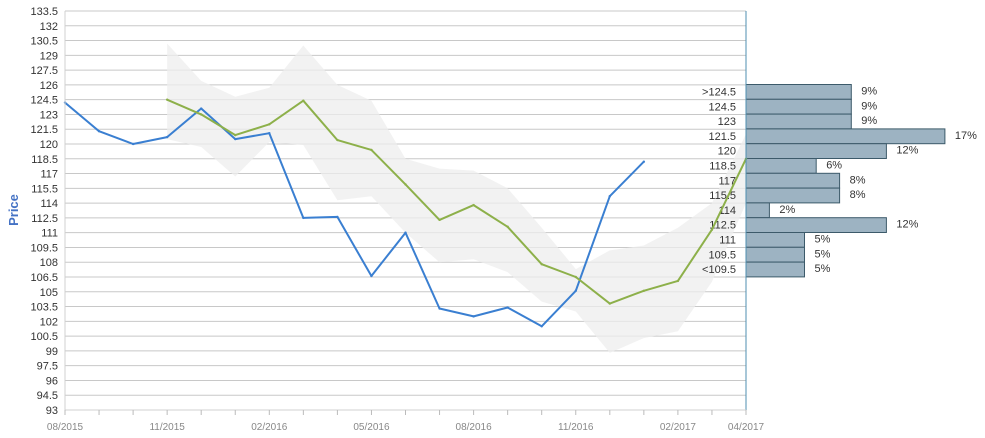 This screenshot has width=985, height=438. Describe the element at coordinates (727, 181) in the screenshot. I see `distribution-bin-label: 117` at that location.